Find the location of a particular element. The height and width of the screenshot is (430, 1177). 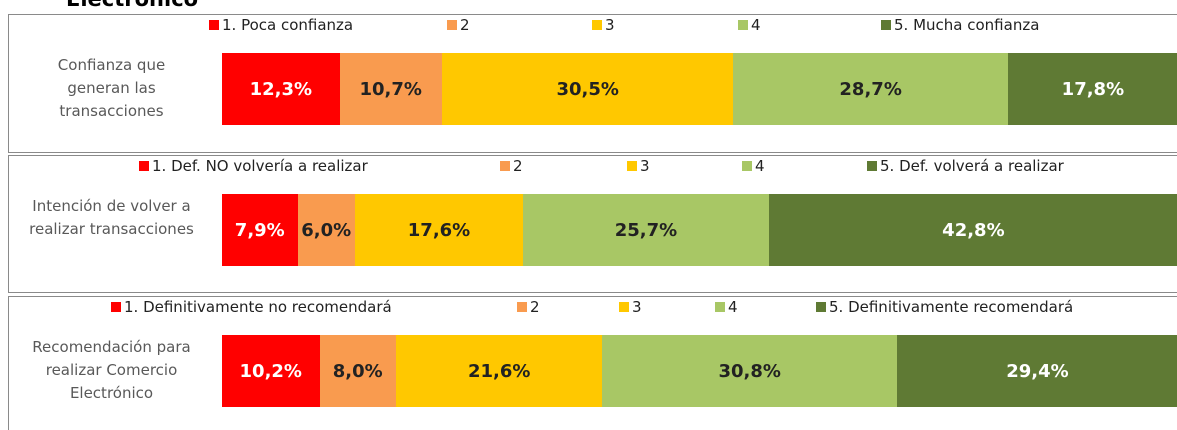

value-label: 12,3% is located at coordinates (281, 89).